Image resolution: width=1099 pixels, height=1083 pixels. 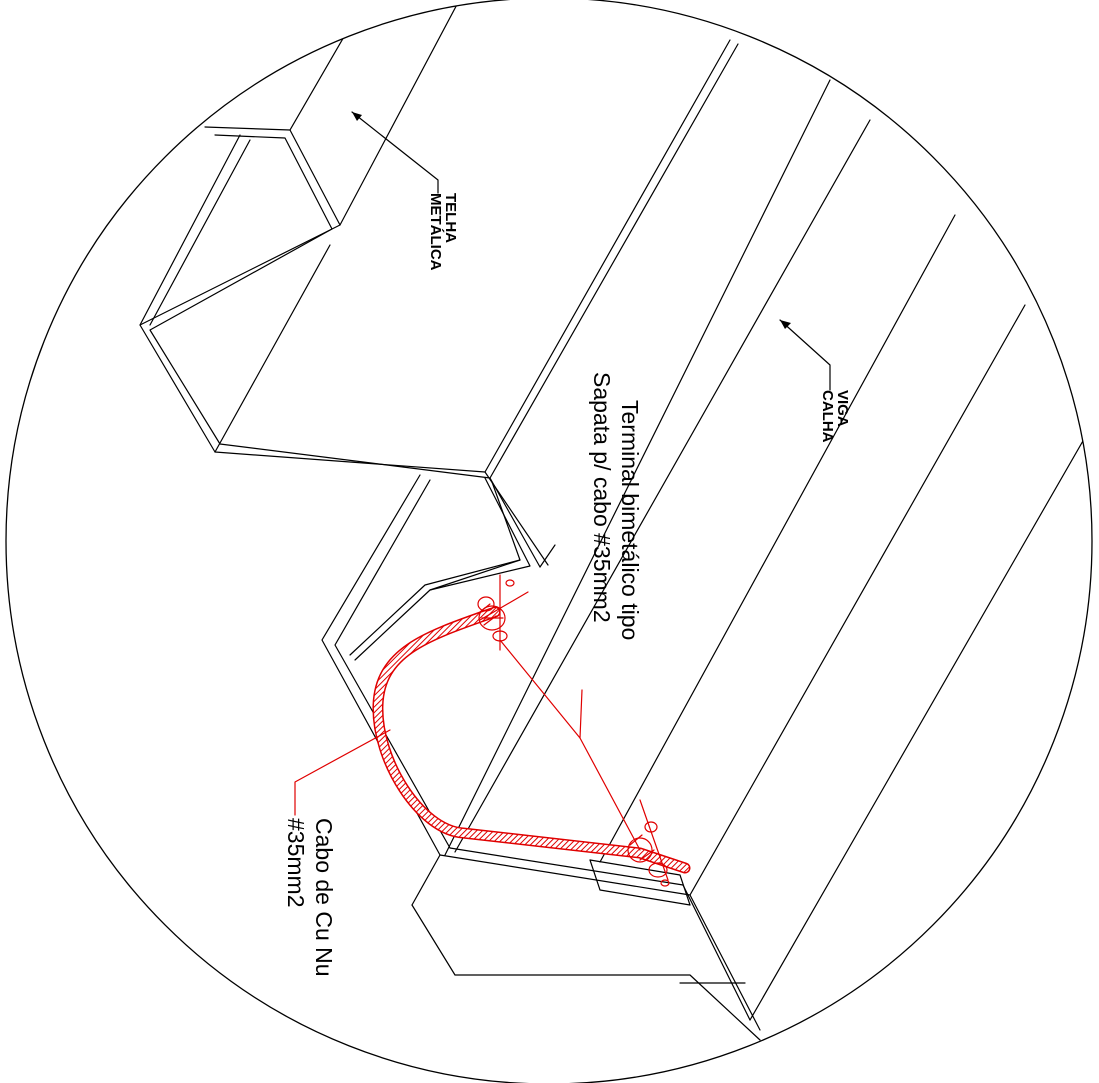 What do you see at coordinates (602, 497) in the screenshot?
I see `label-terminal-line2: Sapata p/ cabo #35mm2` at bounding box center [602, 497].